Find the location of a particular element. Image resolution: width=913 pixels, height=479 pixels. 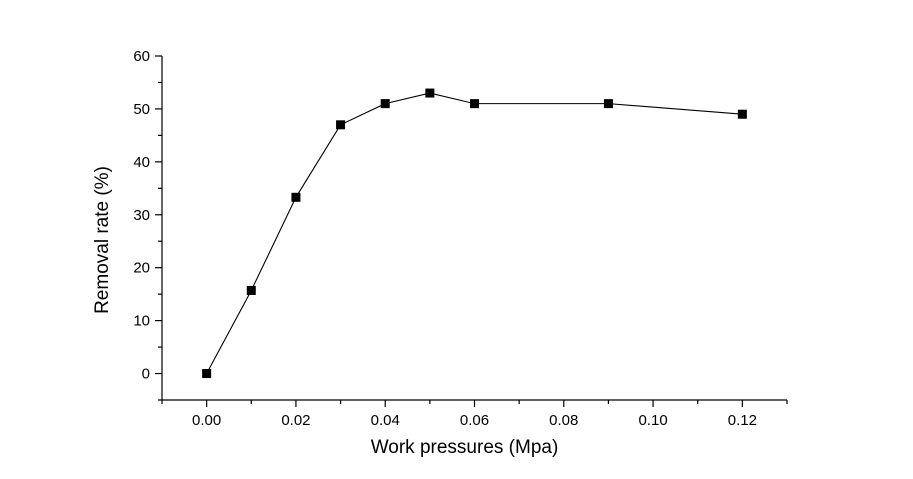

x-tick-label: 0.12 is located at coordinates (742, 420).